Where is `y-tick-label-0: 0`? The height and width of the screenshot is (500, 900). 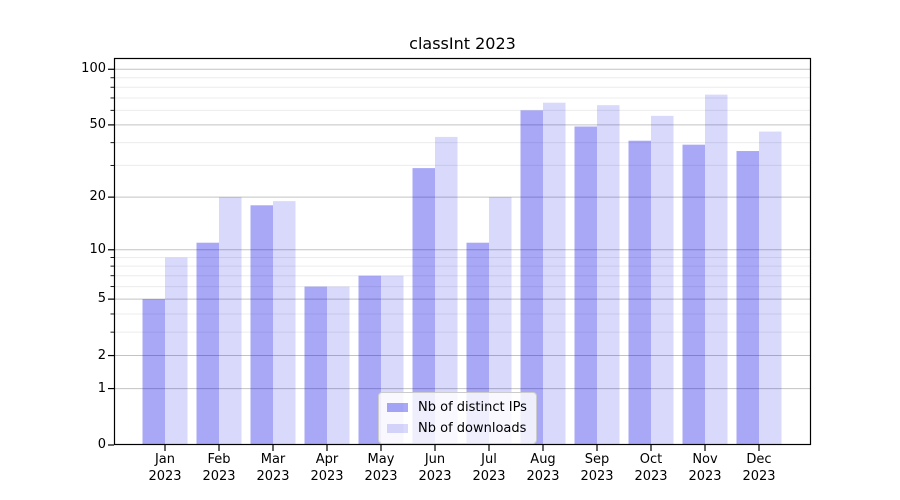
y-tick-label-0: 0 is located at coordinates (101, 444).